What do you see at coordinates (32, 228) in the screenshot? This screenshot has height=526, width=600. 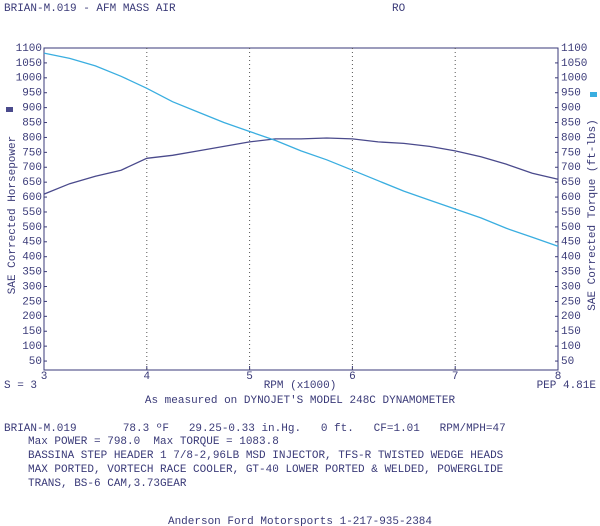 I see `y-tick-label: 500` at bounding box center [32, 228].